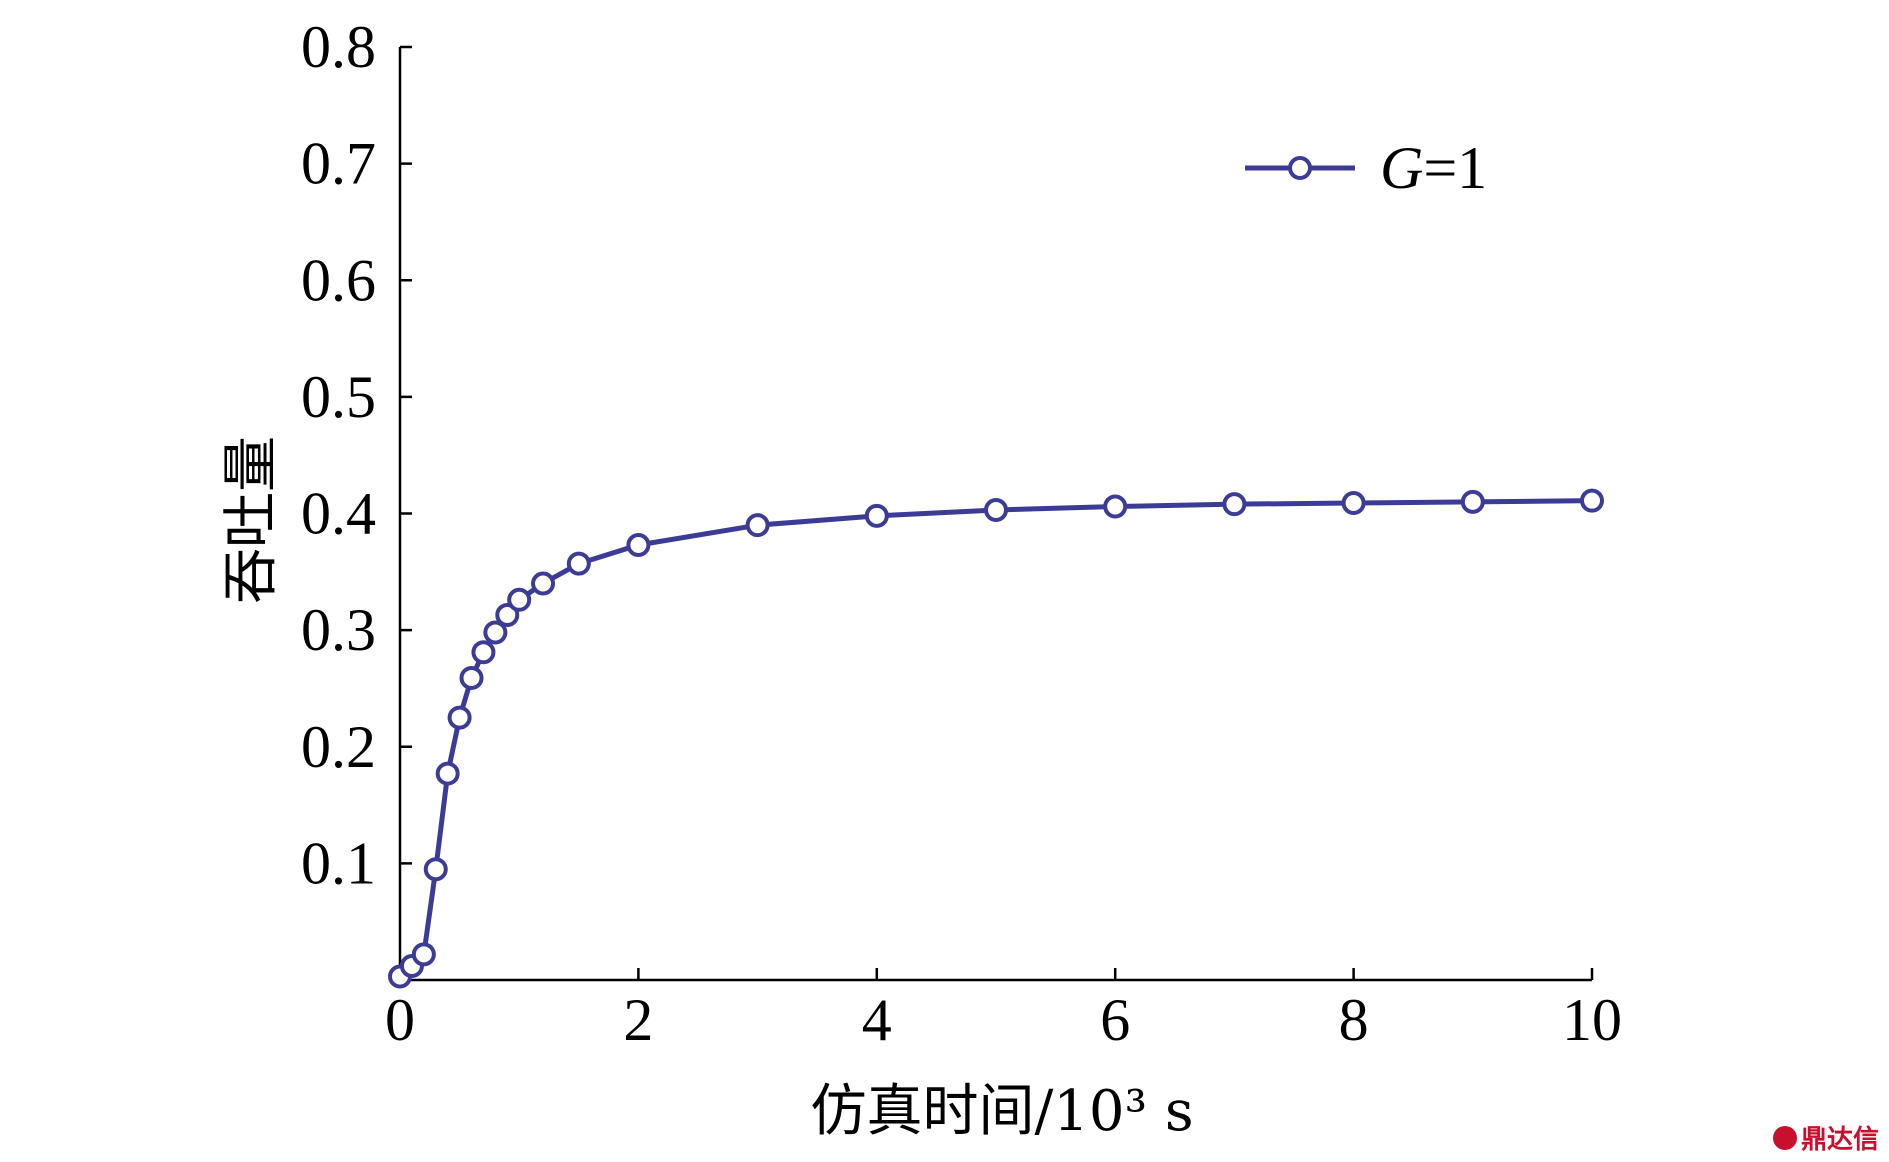 The image size is (1889, 1162). I want to click on legend: G=1, so click(1366, 168).